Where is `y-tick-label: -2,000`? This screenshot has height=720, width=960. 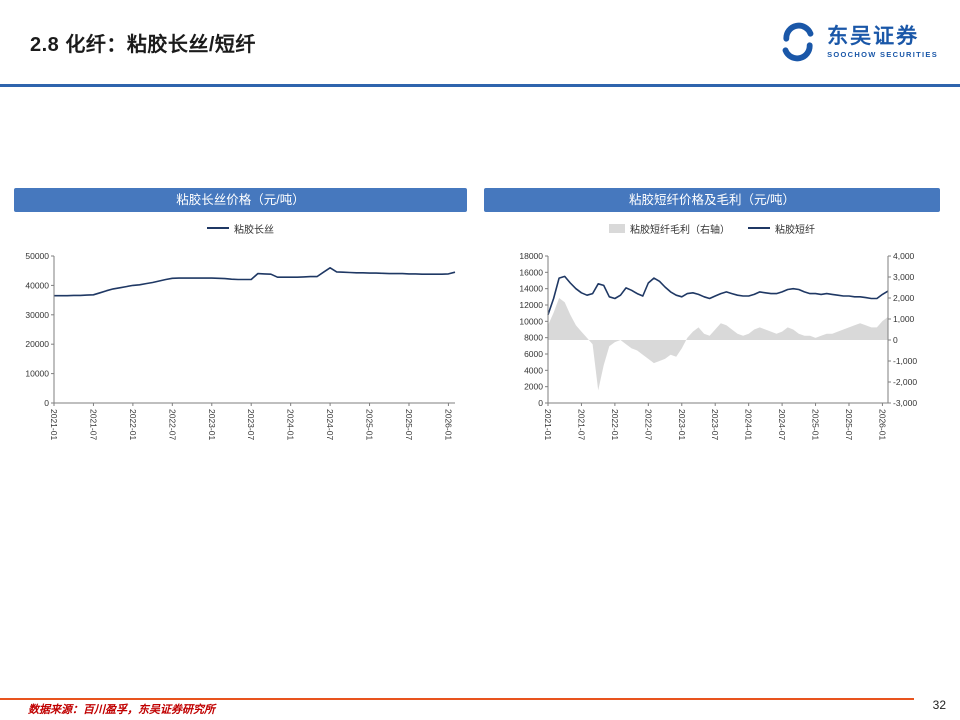
y-tick-label: -2,000 is located at coordinates (905, 382).